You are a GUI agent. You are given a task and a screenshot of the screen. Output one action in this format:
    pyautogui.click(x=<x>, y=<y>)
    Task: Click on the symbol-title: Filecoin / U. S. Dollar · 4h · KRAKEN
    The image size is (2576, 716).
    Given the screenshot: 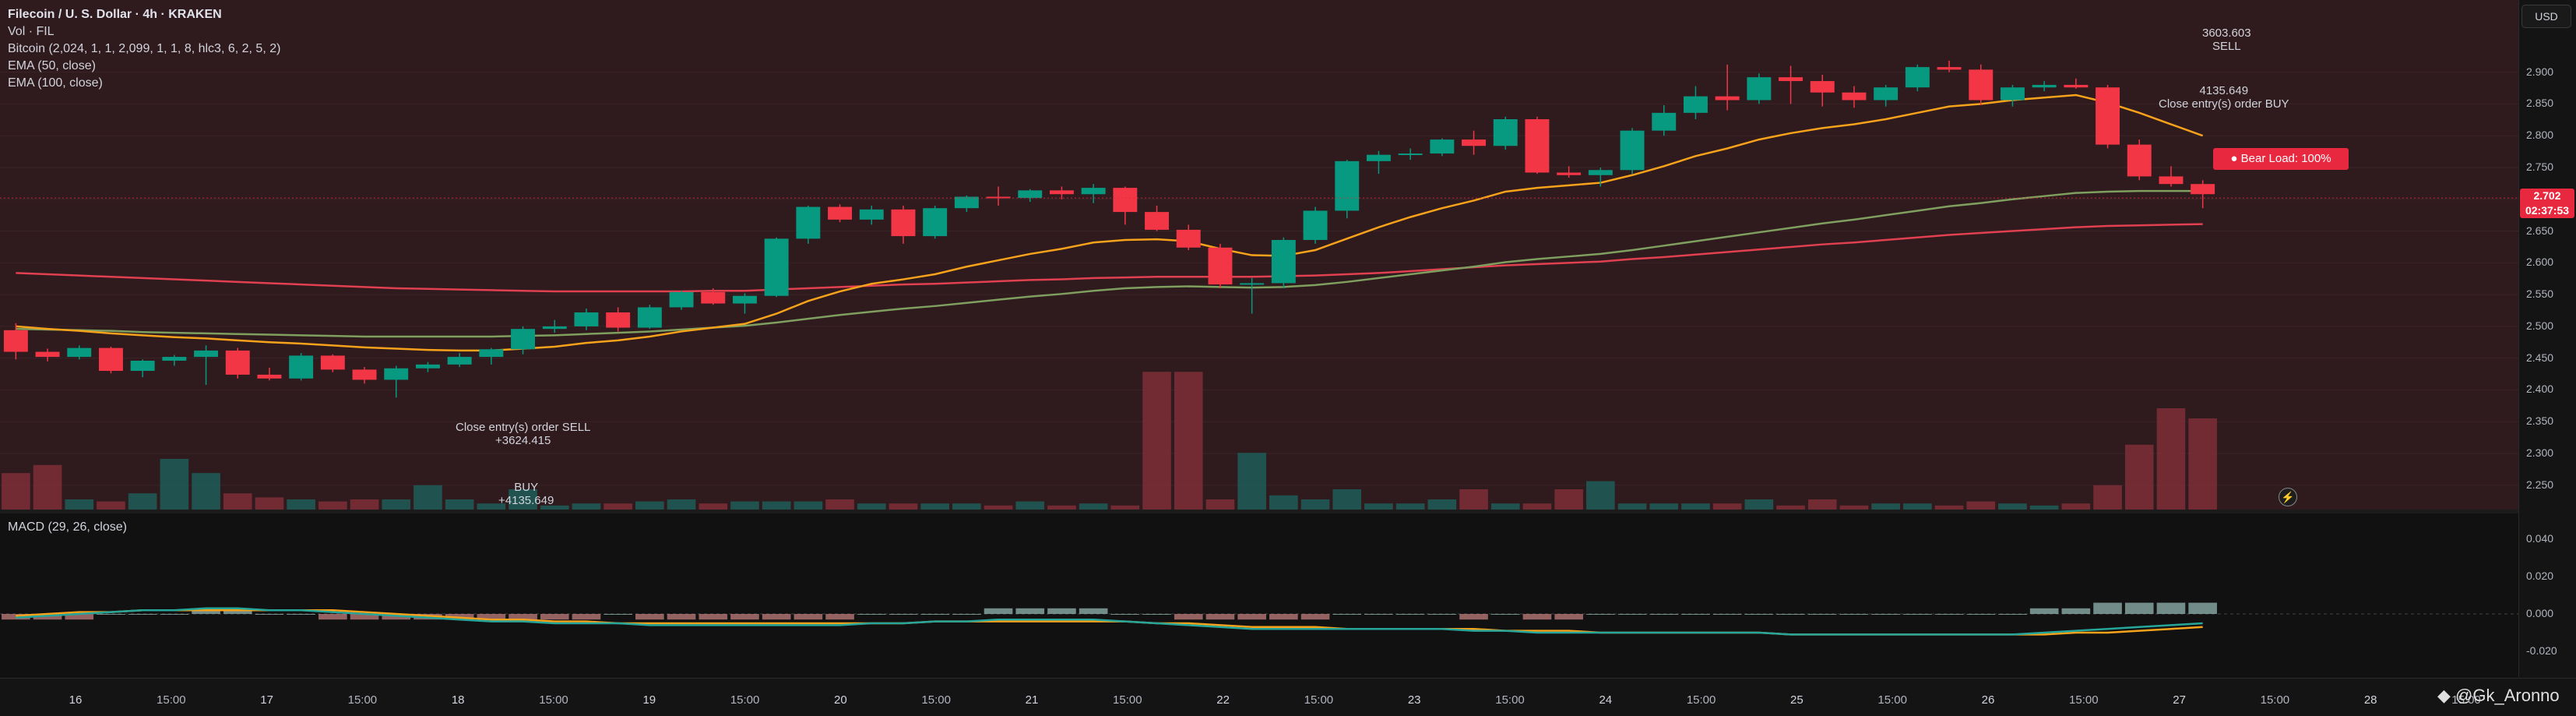 What is the action you would take?
    pyautogui.click(x=115, y=15)
    